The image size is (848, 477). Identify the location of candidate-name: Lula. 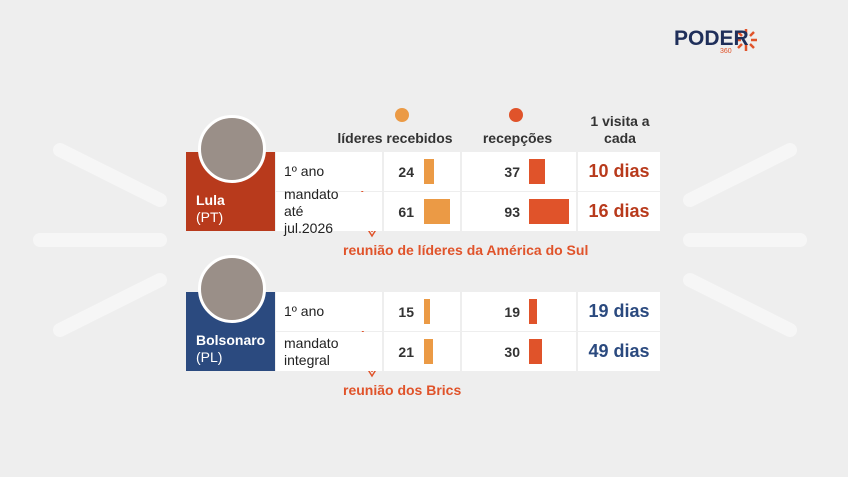
(210, 200).